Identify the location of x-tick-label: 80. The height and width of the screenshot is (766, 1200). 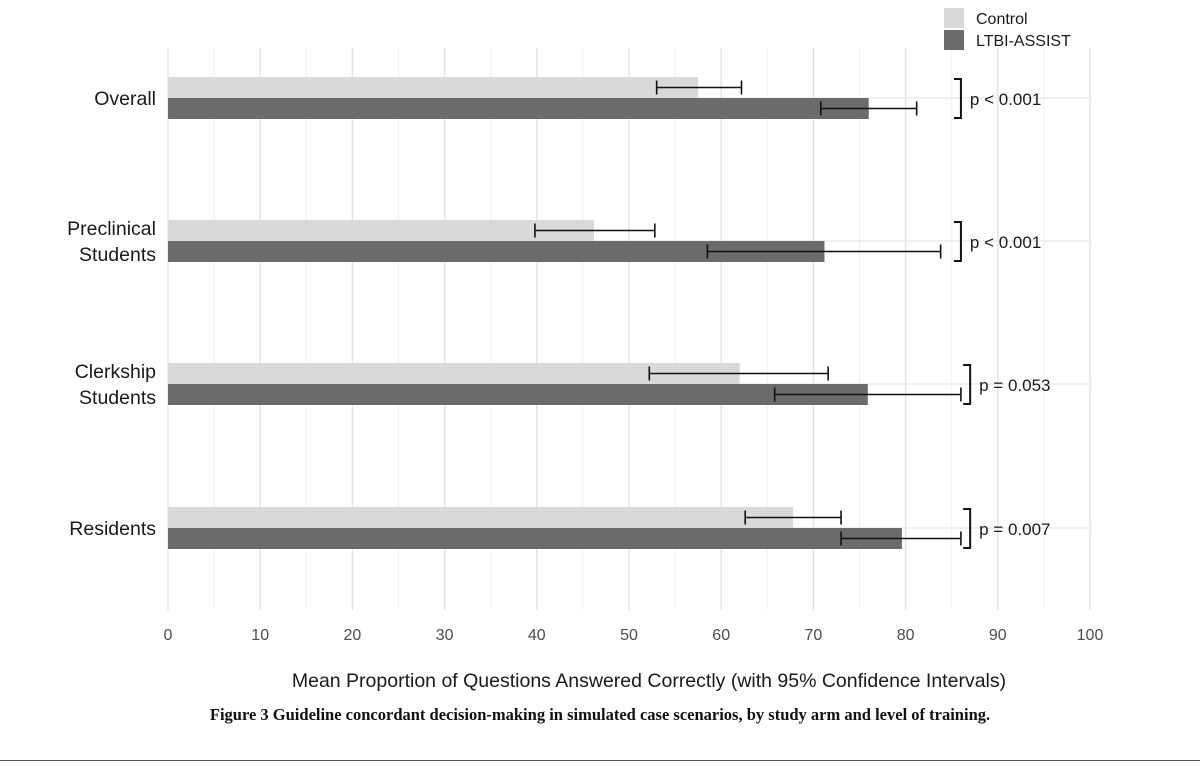
(906, 635).